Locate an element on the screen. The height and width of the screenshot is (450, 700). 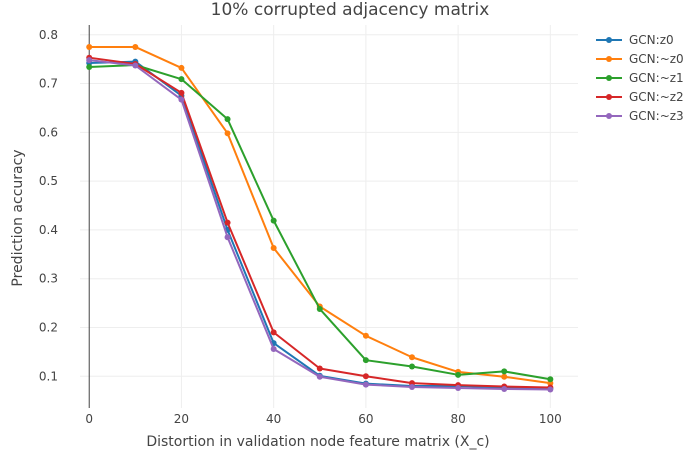
legend-item: GCN:~z2 is located at coordinates (640, 97).